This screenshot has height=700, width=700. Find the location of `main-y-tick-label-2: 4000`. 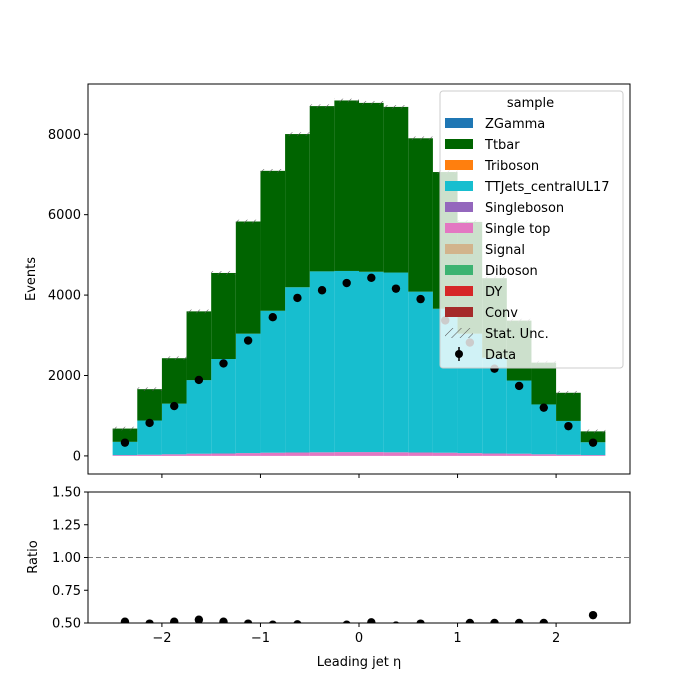

main-y-tick-label-2: 4000 is located at coordinates (64, 296).